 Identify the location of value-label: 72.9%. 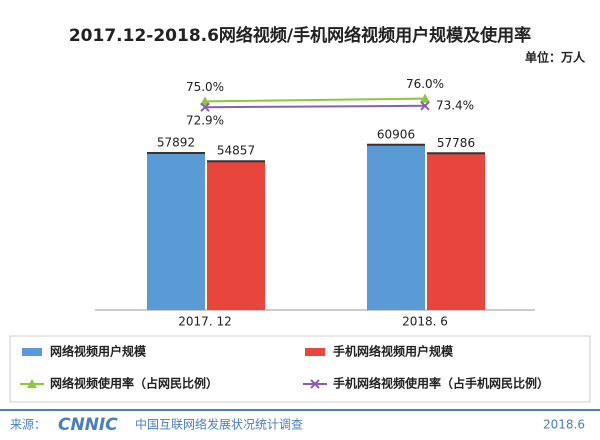
(205, 121).